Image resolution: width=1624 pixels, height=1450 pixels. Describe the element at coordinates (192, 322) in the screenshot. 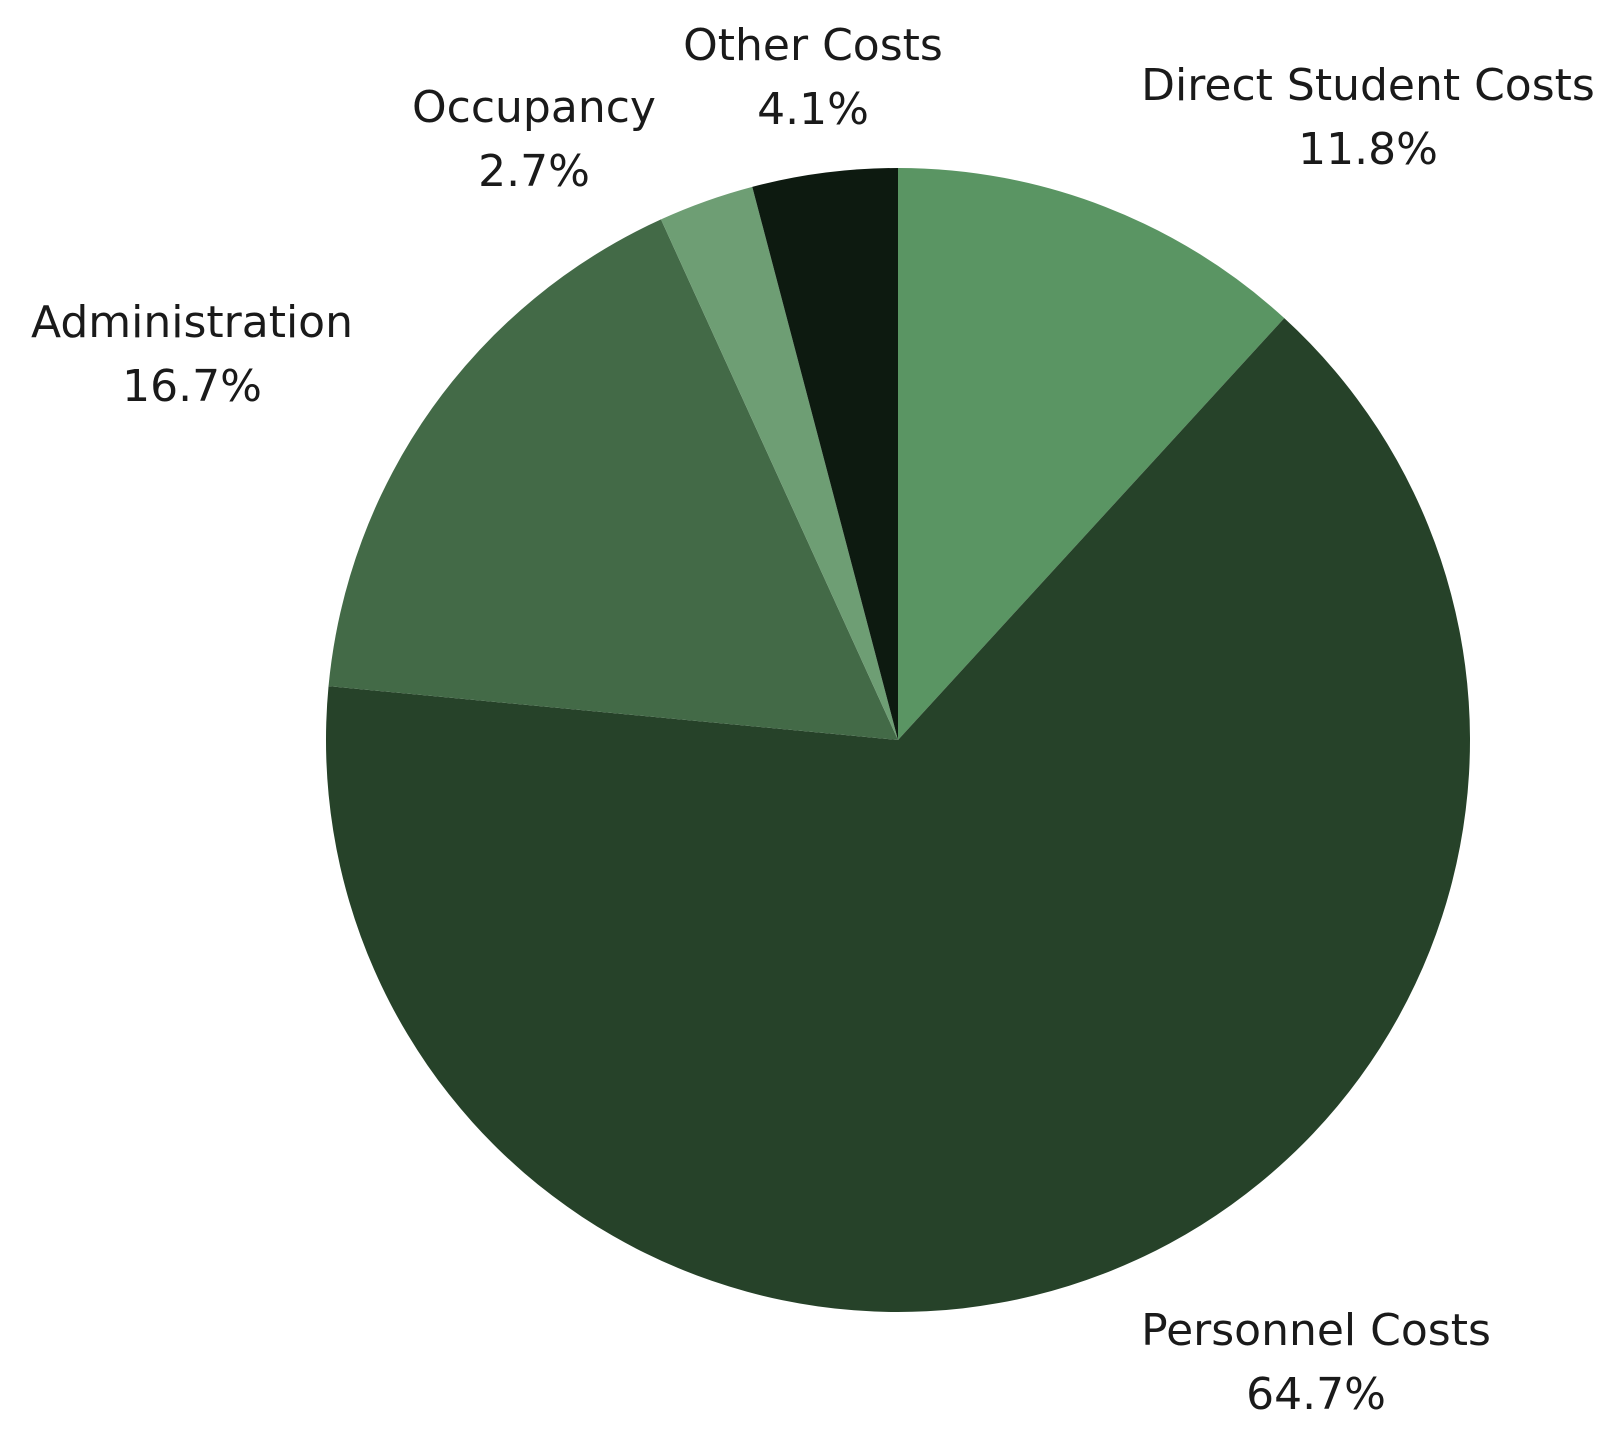

I see `slice-label: Administration` at that location.